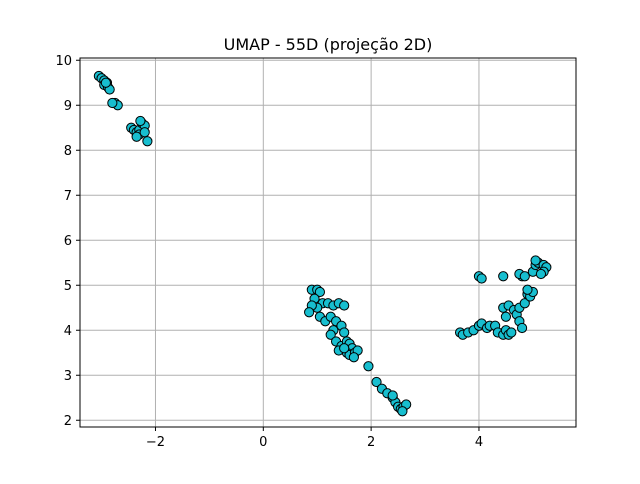 The height and width of the screenshot is (484, 640). What do you see at coordinates (68, 331) in the screenshot?
I see `y-tick-label: 4` at bounding box center [68, 331].